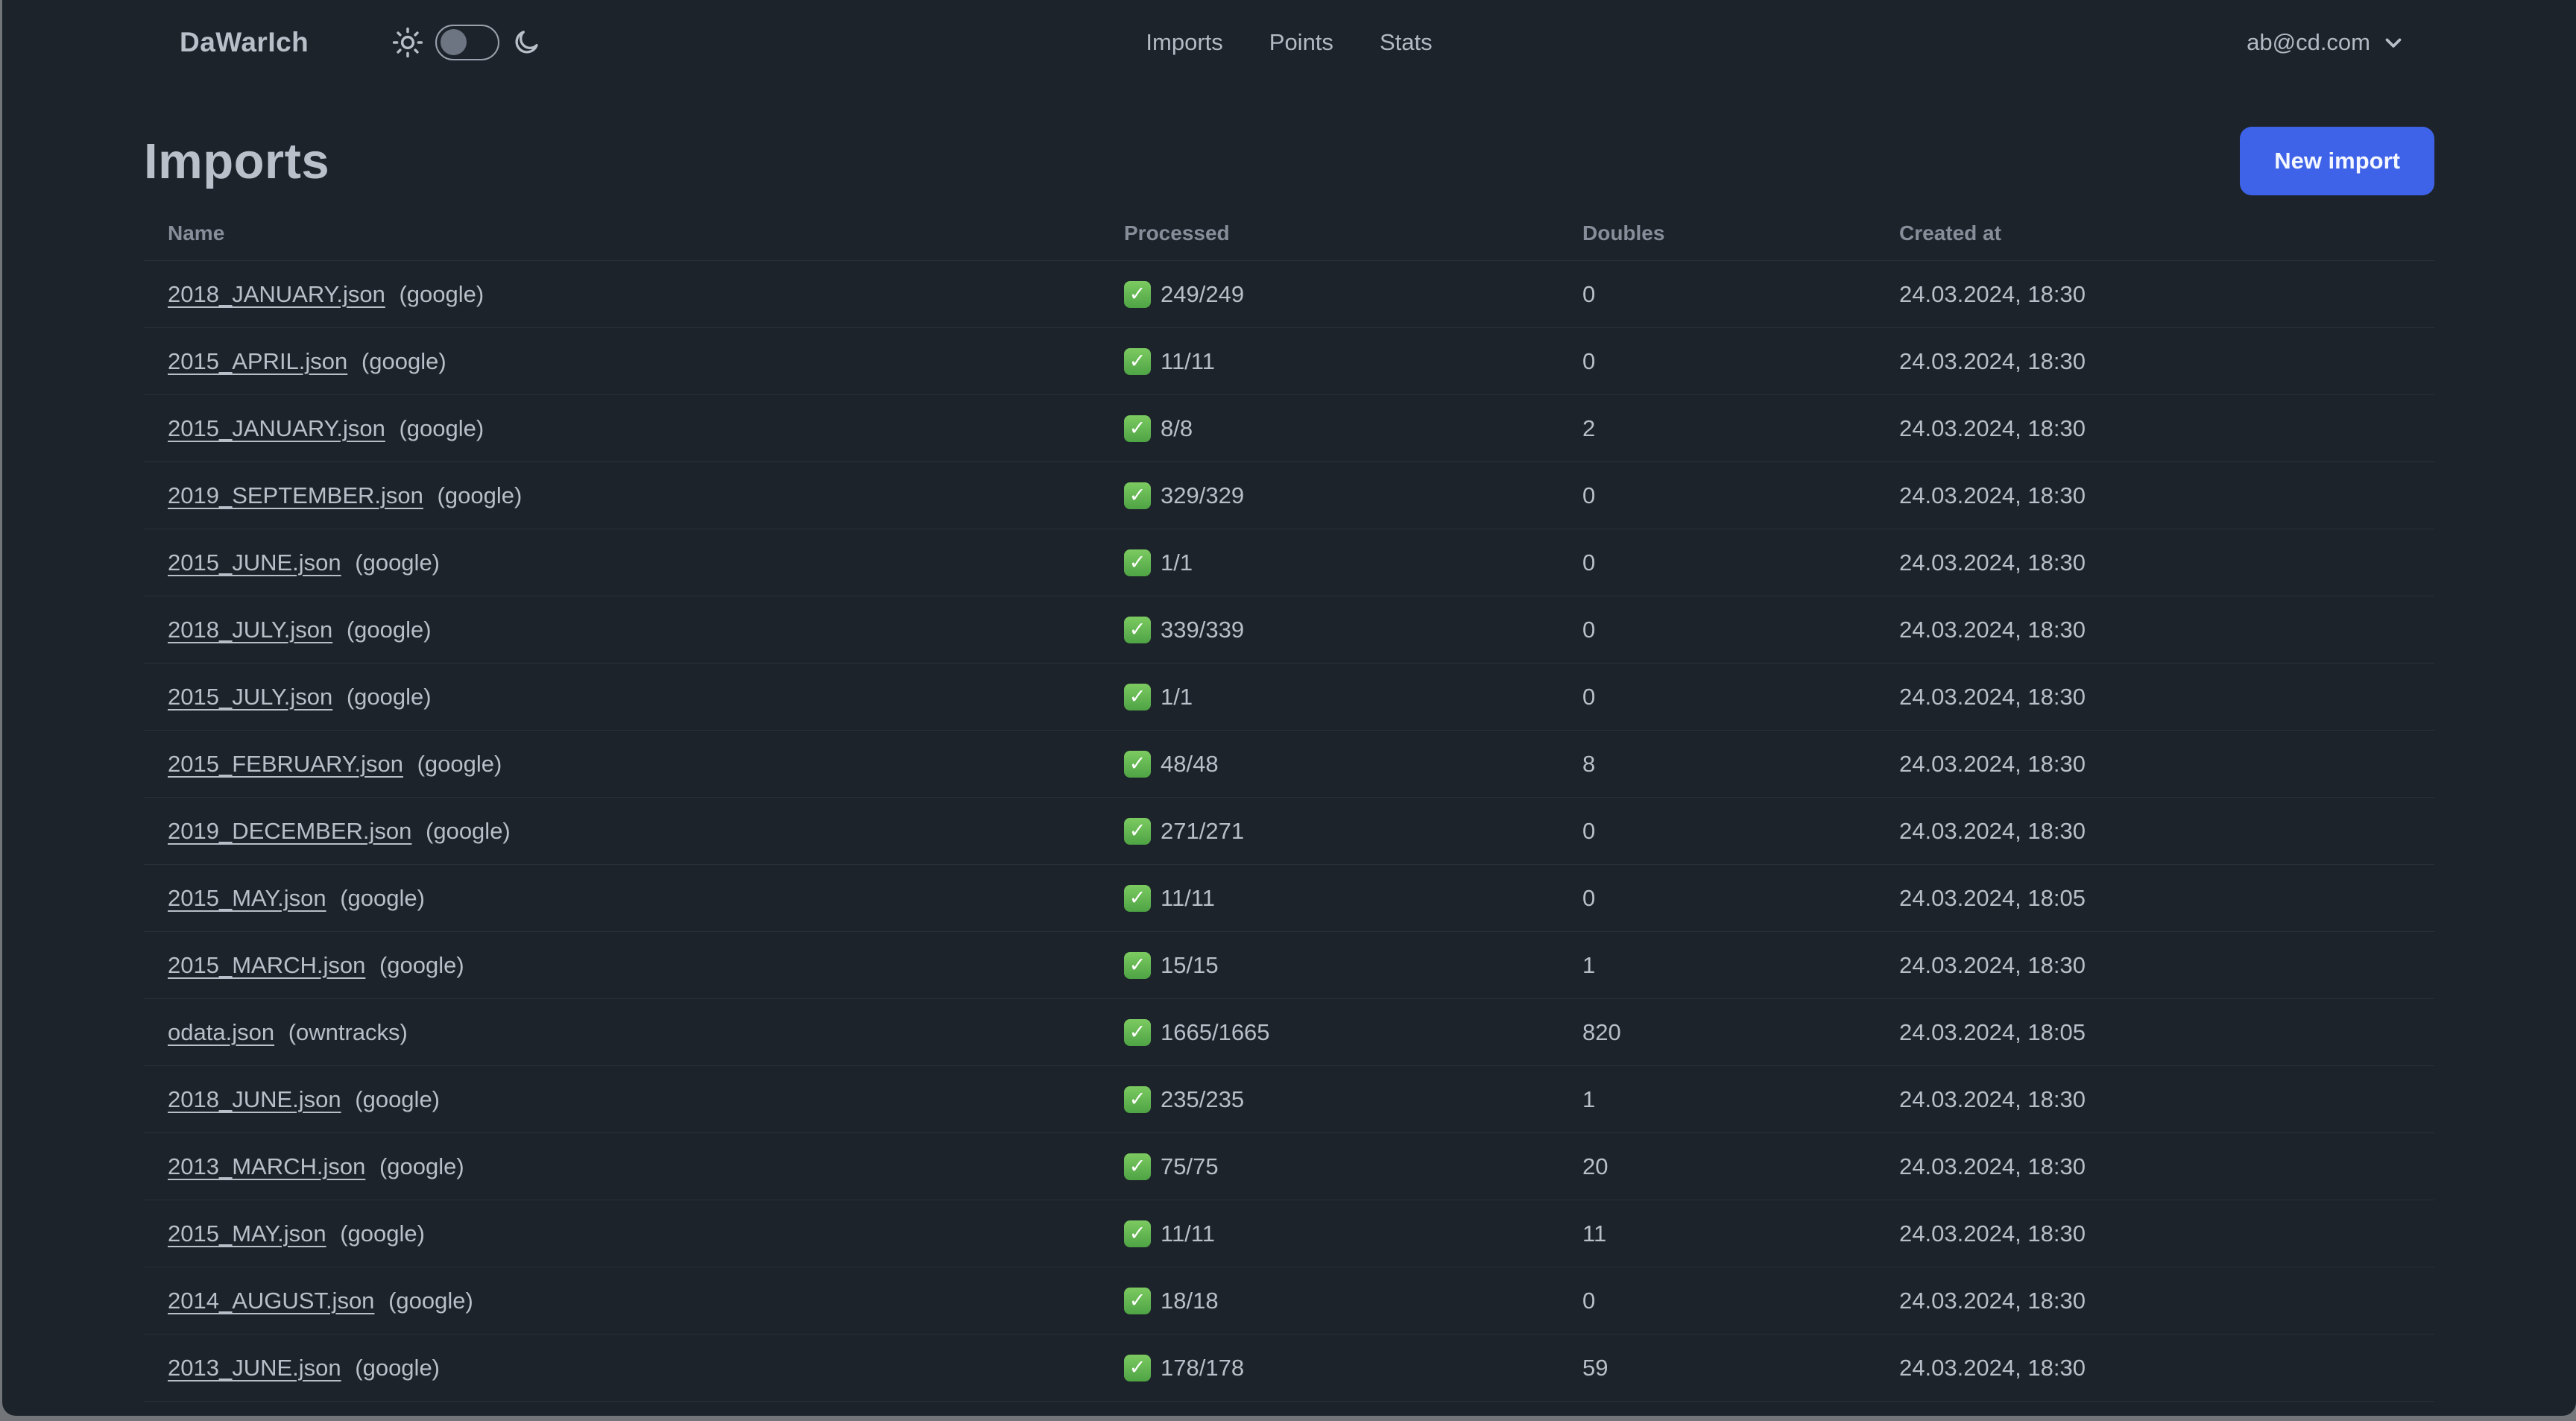 Image resolution: width=2576 pixels, height=1421 pixels. Describe the element at coordinates (2326, 42) in the screenshot. I see `user-menu: ab@cd.com` at that location.